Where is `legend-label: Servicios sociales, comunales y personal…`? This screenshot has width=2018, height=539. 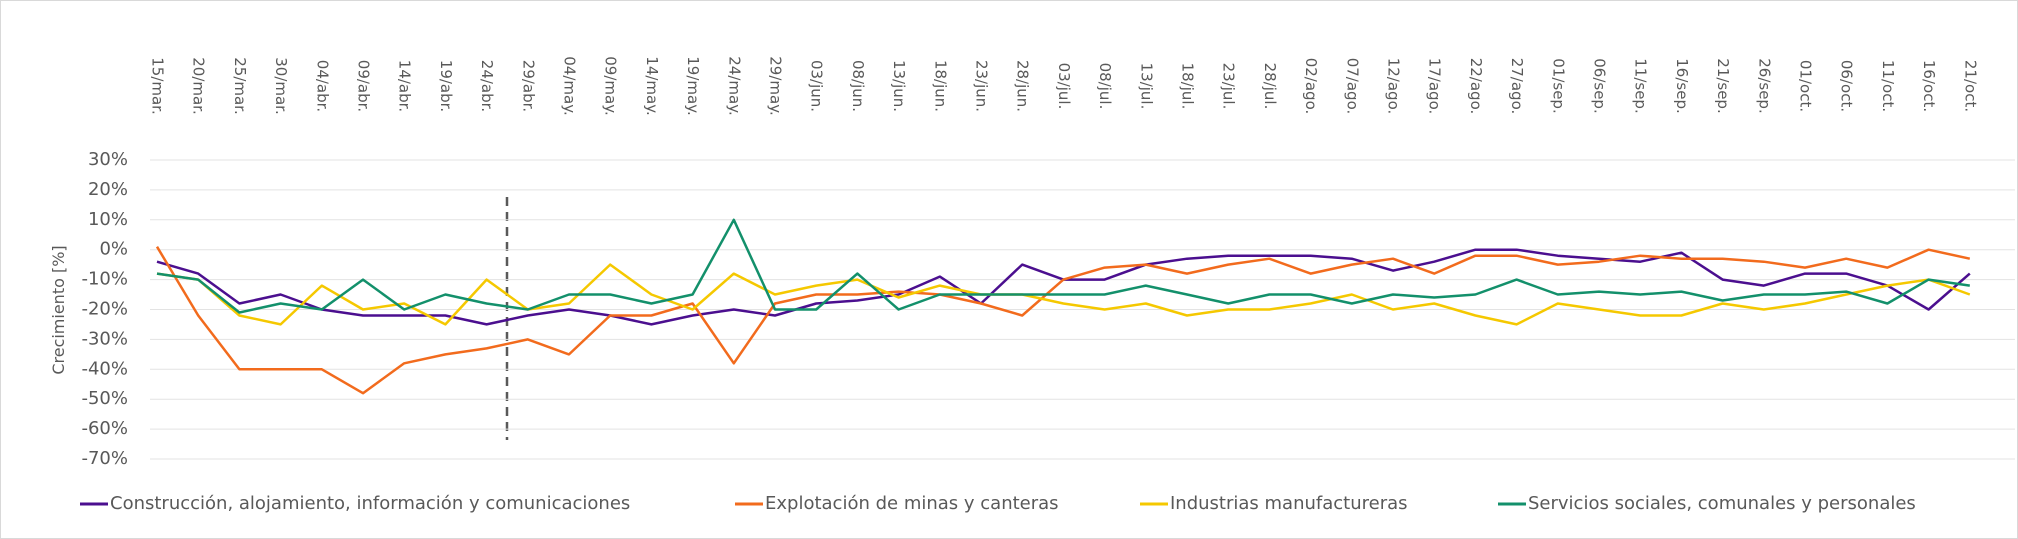 legend-label: Servicios sociales, comunales y personal… is located at coordinates (1722, 503).